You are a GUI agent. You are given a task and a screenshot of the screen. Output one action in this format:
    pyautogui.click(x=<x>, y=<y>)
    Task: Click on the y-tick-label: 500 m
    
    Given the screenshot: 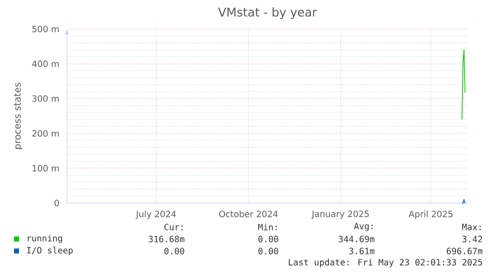 What is the action you would take?
    pyautogui.click(x=45, y=29)
    